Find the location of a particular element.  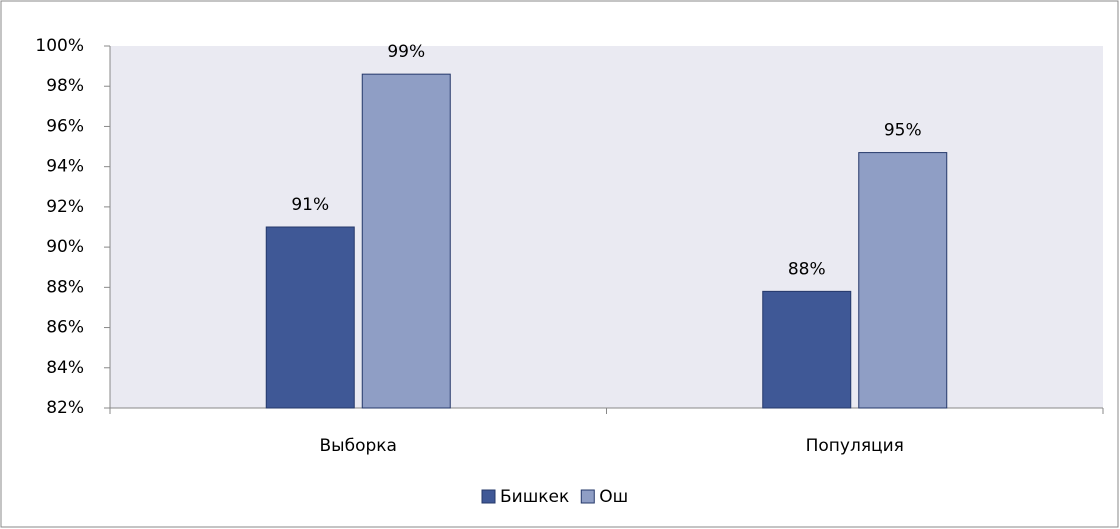

y-tick-label: 98% is located at coordinates (65, 86).